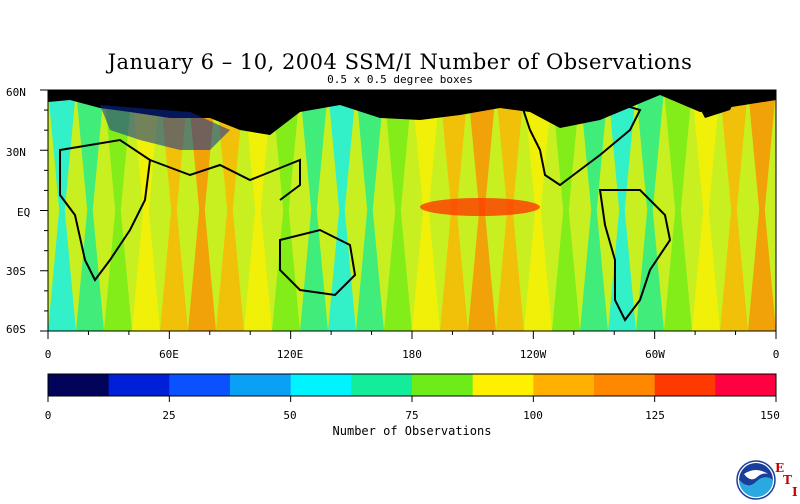 The image size is (800, 504). Describe the element at coordinates (533, 415) in the screenshot. I see `colorbar-tick-100: 100` at that location.